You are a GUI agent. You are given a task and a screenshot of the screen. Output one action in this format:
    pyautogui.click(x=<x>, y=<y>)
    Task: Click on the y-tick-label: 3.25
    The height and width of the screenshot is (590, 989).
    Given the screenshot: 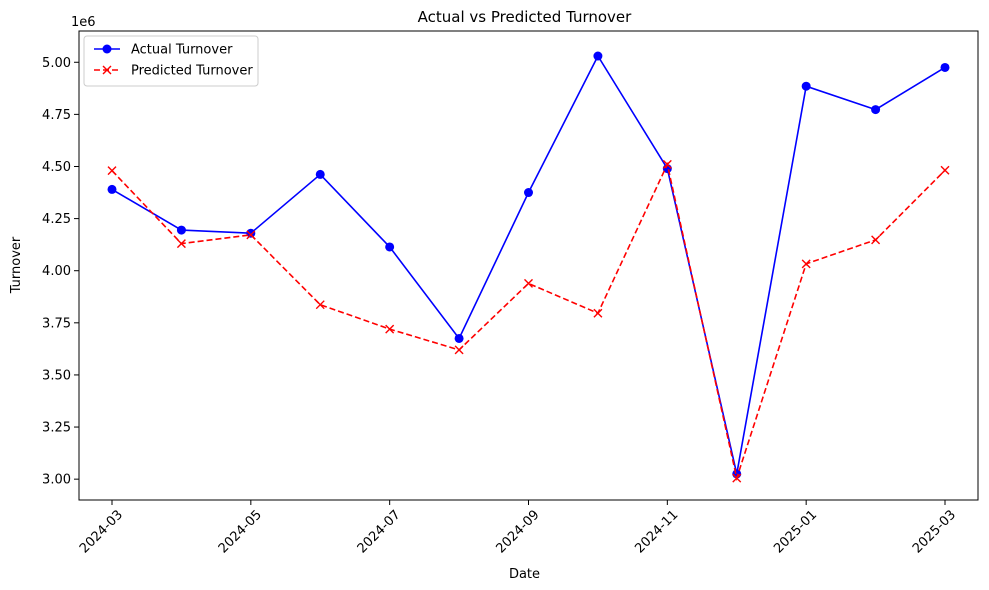 What is the action you would take?
    pyautogui.click(x=56, y=428)
    